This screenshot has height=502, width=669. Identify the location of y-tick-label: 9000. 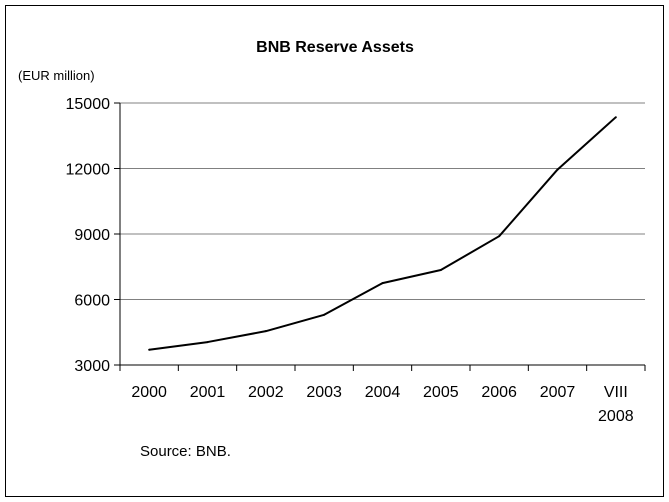
(92, 235).